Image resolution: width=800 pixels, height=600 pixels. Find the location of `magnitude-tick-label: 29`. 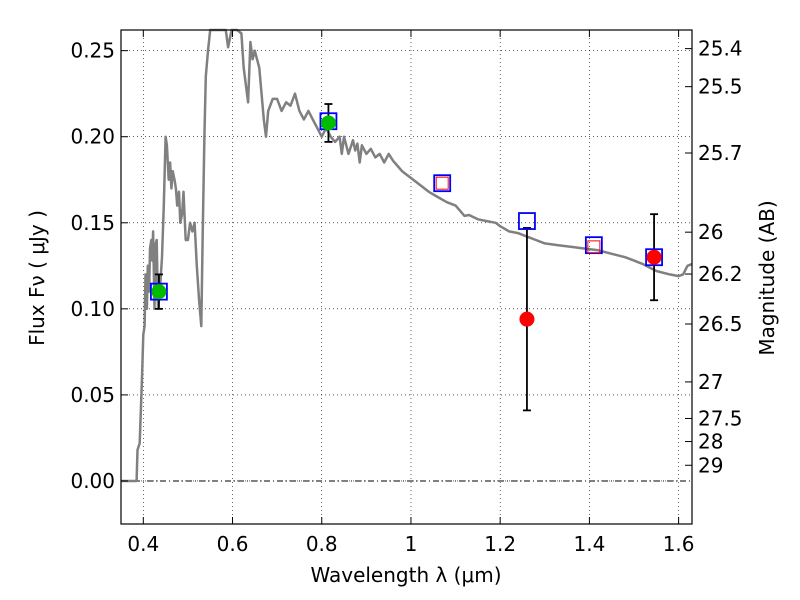

magnitude-tick-label: 29 is located at coordinates (710, 465).